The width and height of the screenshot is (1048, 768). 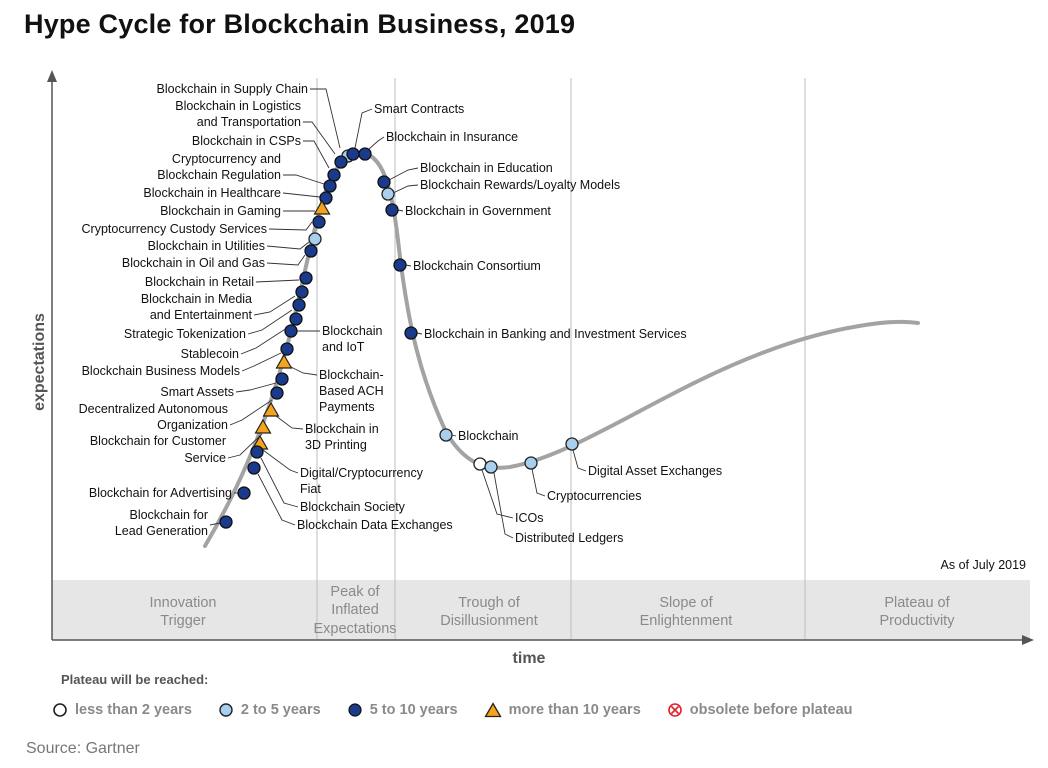 What do you see at coordinates (220, 211) in the screenshot?
I see `label-blockchain-in-gaming: Blockchain in Gaming` at bounding box center [220, 211].